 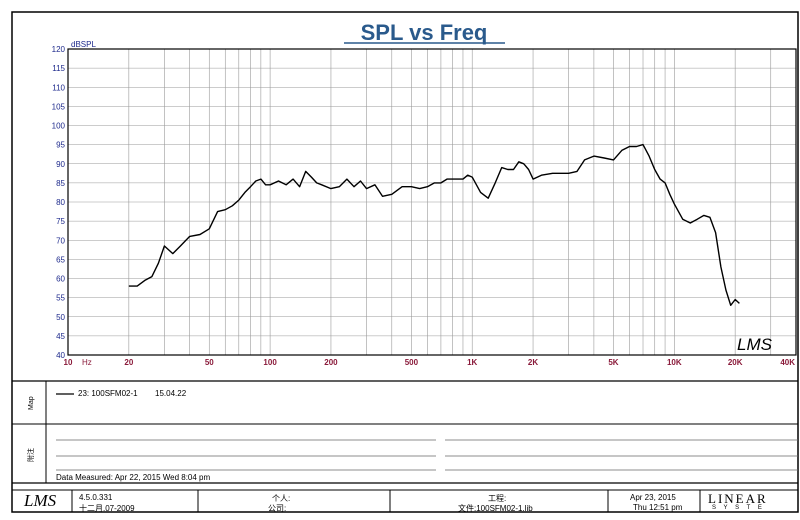 I want to click on y-axis-label: dBSPL, so click(x=83, y=44).